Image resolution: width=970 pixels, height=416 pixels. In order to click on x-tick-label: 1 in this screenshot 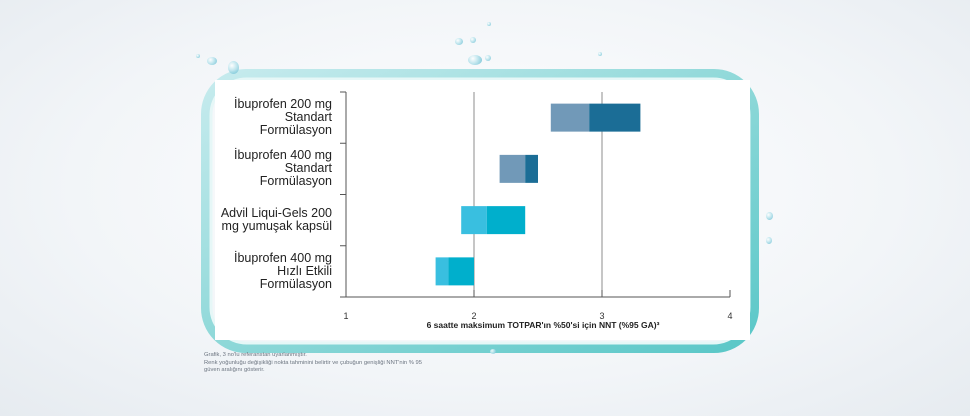, I will do `click(345, 316)`.